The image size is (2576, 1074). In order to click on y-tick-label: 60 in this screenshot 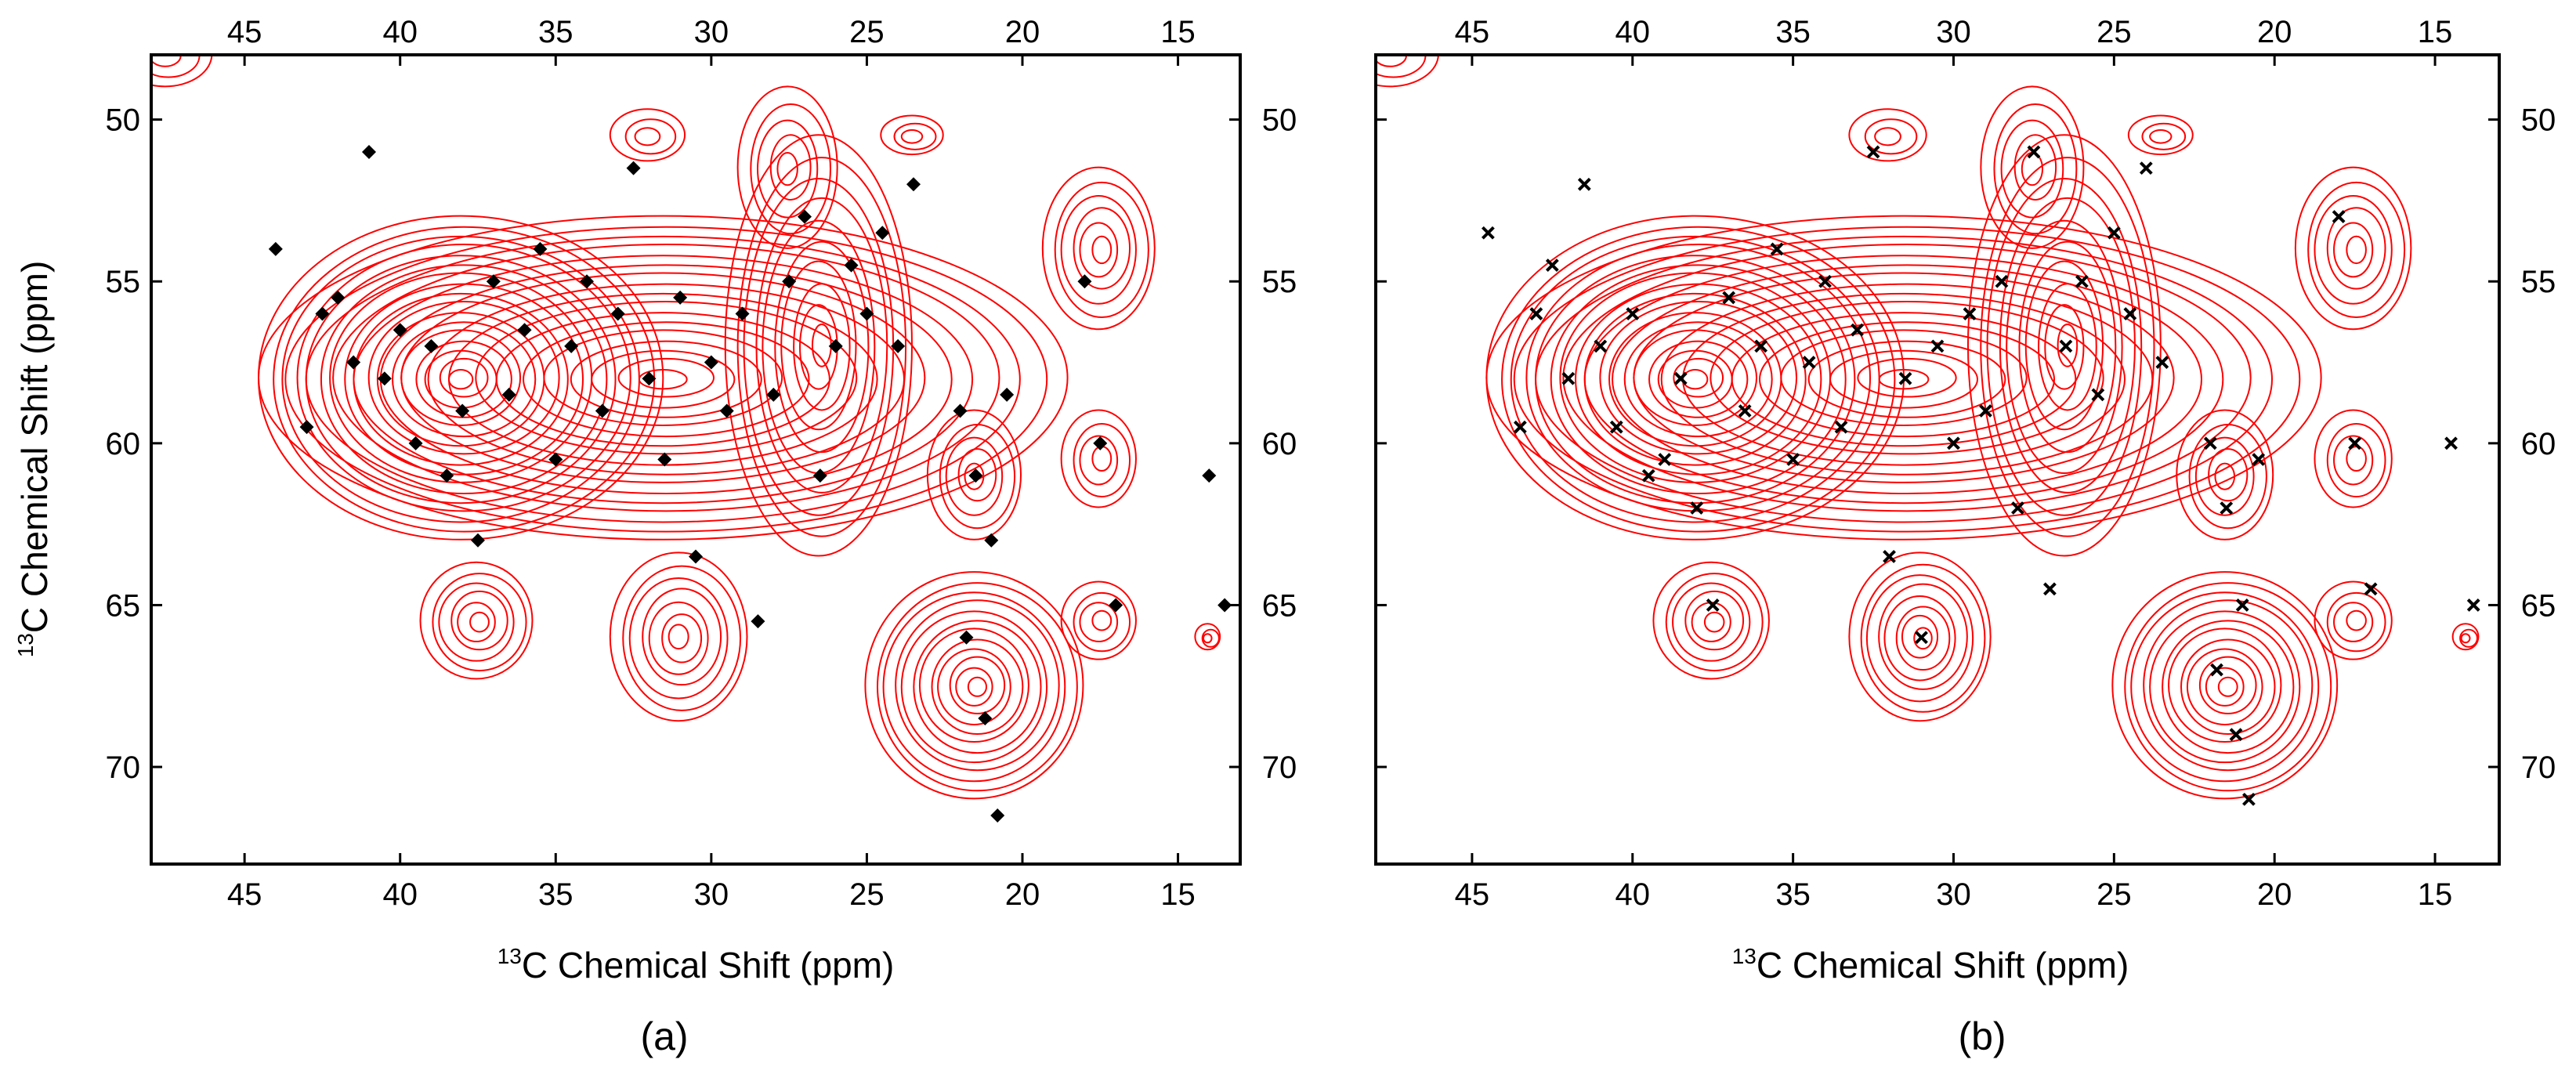, I will do `click(123, 444)`.